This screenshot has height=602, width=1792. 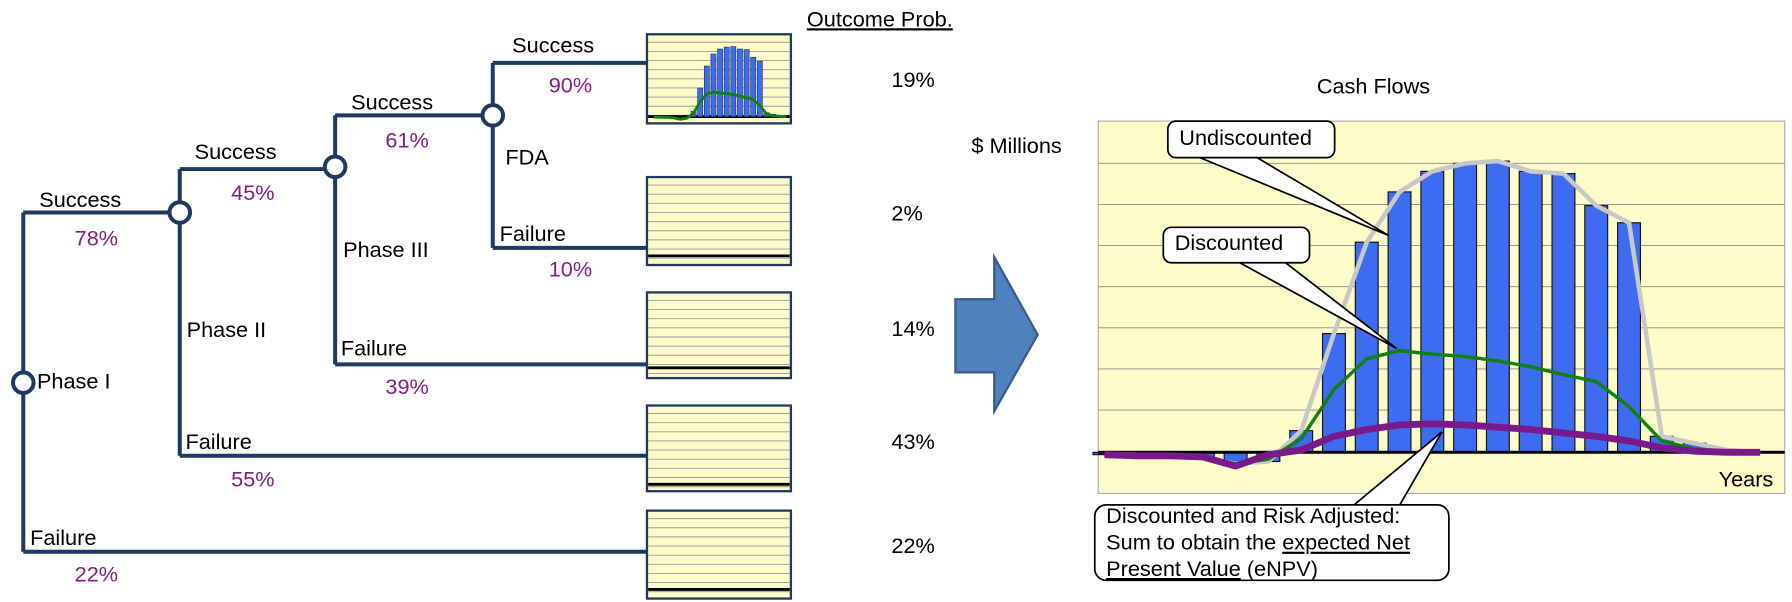 What do you see at coordinates (912, 441) in the screenshot?
I see `outcome-prob: 43%` at bounding box center [912, 441].